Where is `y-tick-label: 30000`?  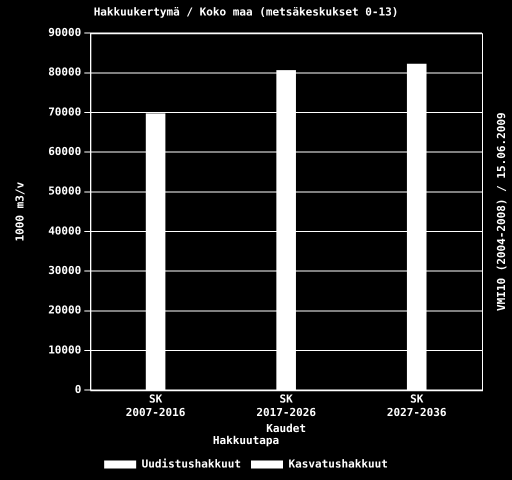
y-tick-label: 30000 is located at coordinates (65, 271).